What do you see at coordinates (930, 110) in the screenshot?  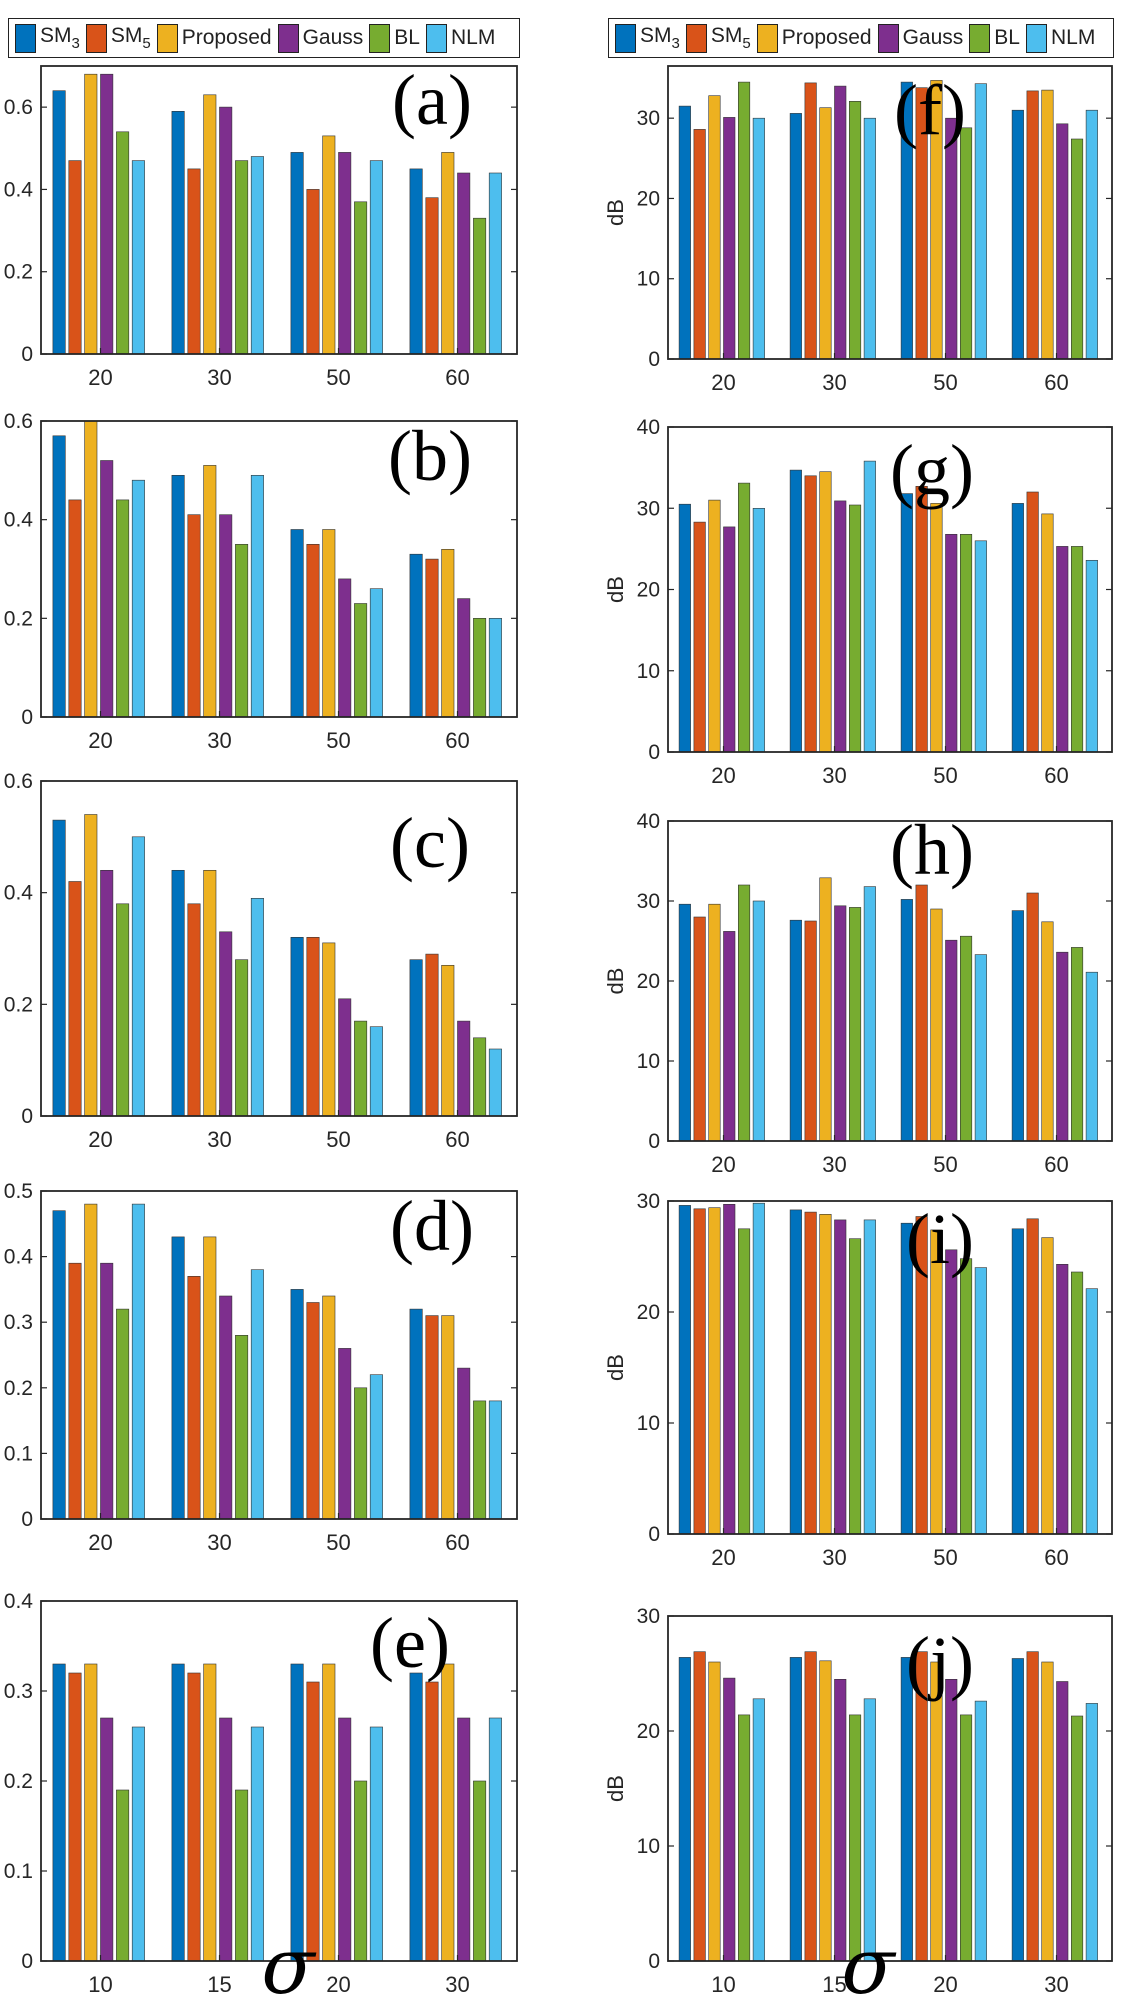 I see `panel-label: (f)` at bounding box center [930, 110].